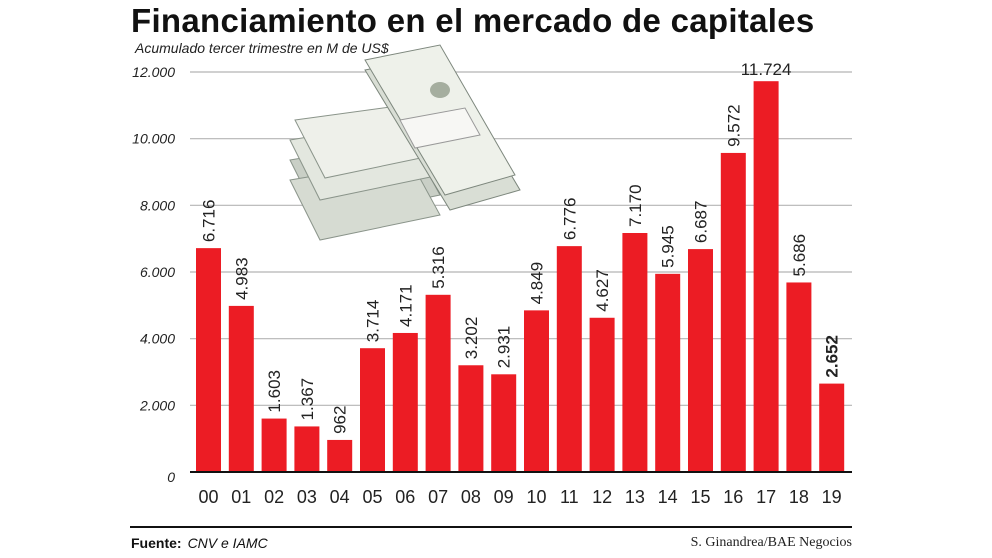 The image size is (992, 558). Describe the element at coordinates (491, 527) in the screenshot. I see `footer-rule` at that location.